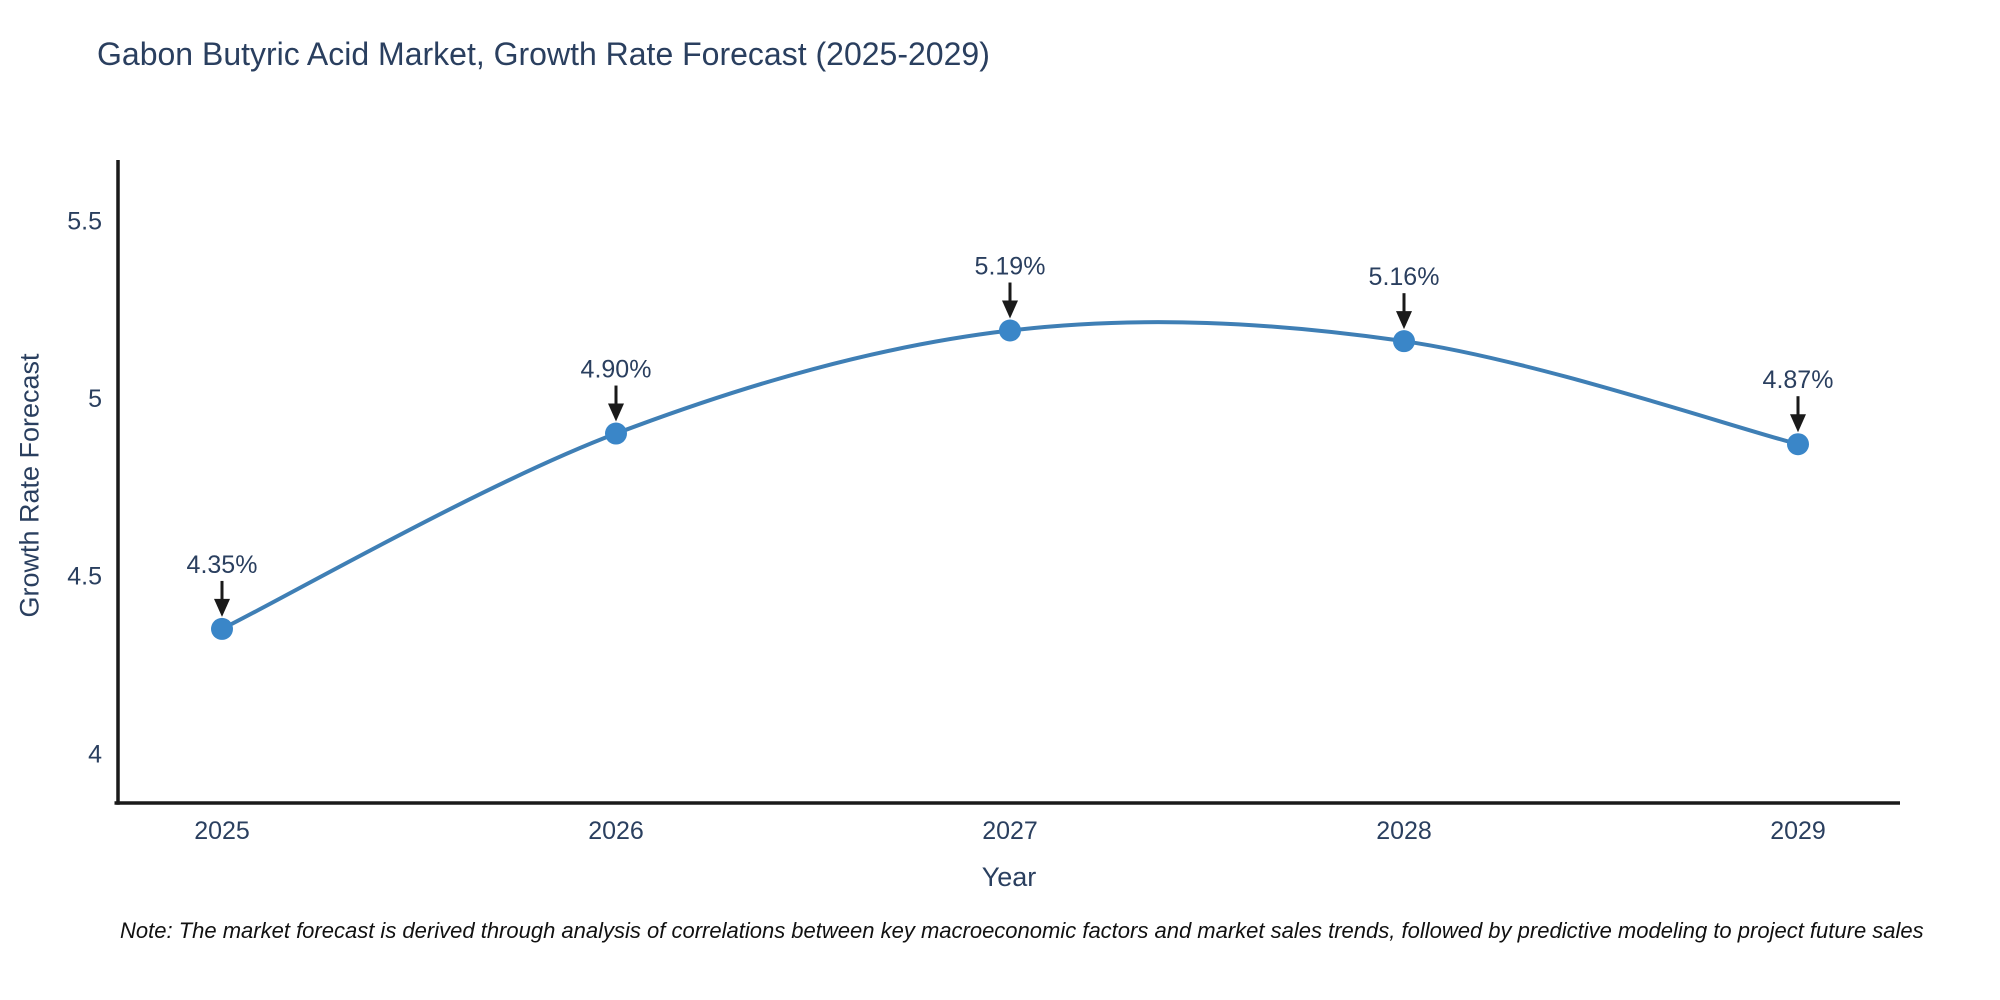 This screenshot has height=1000, width=2000. Describe the element at coordinates (84, 221) in the screenshot. I see `y-tick-label-5.5: 5.5` at that location.